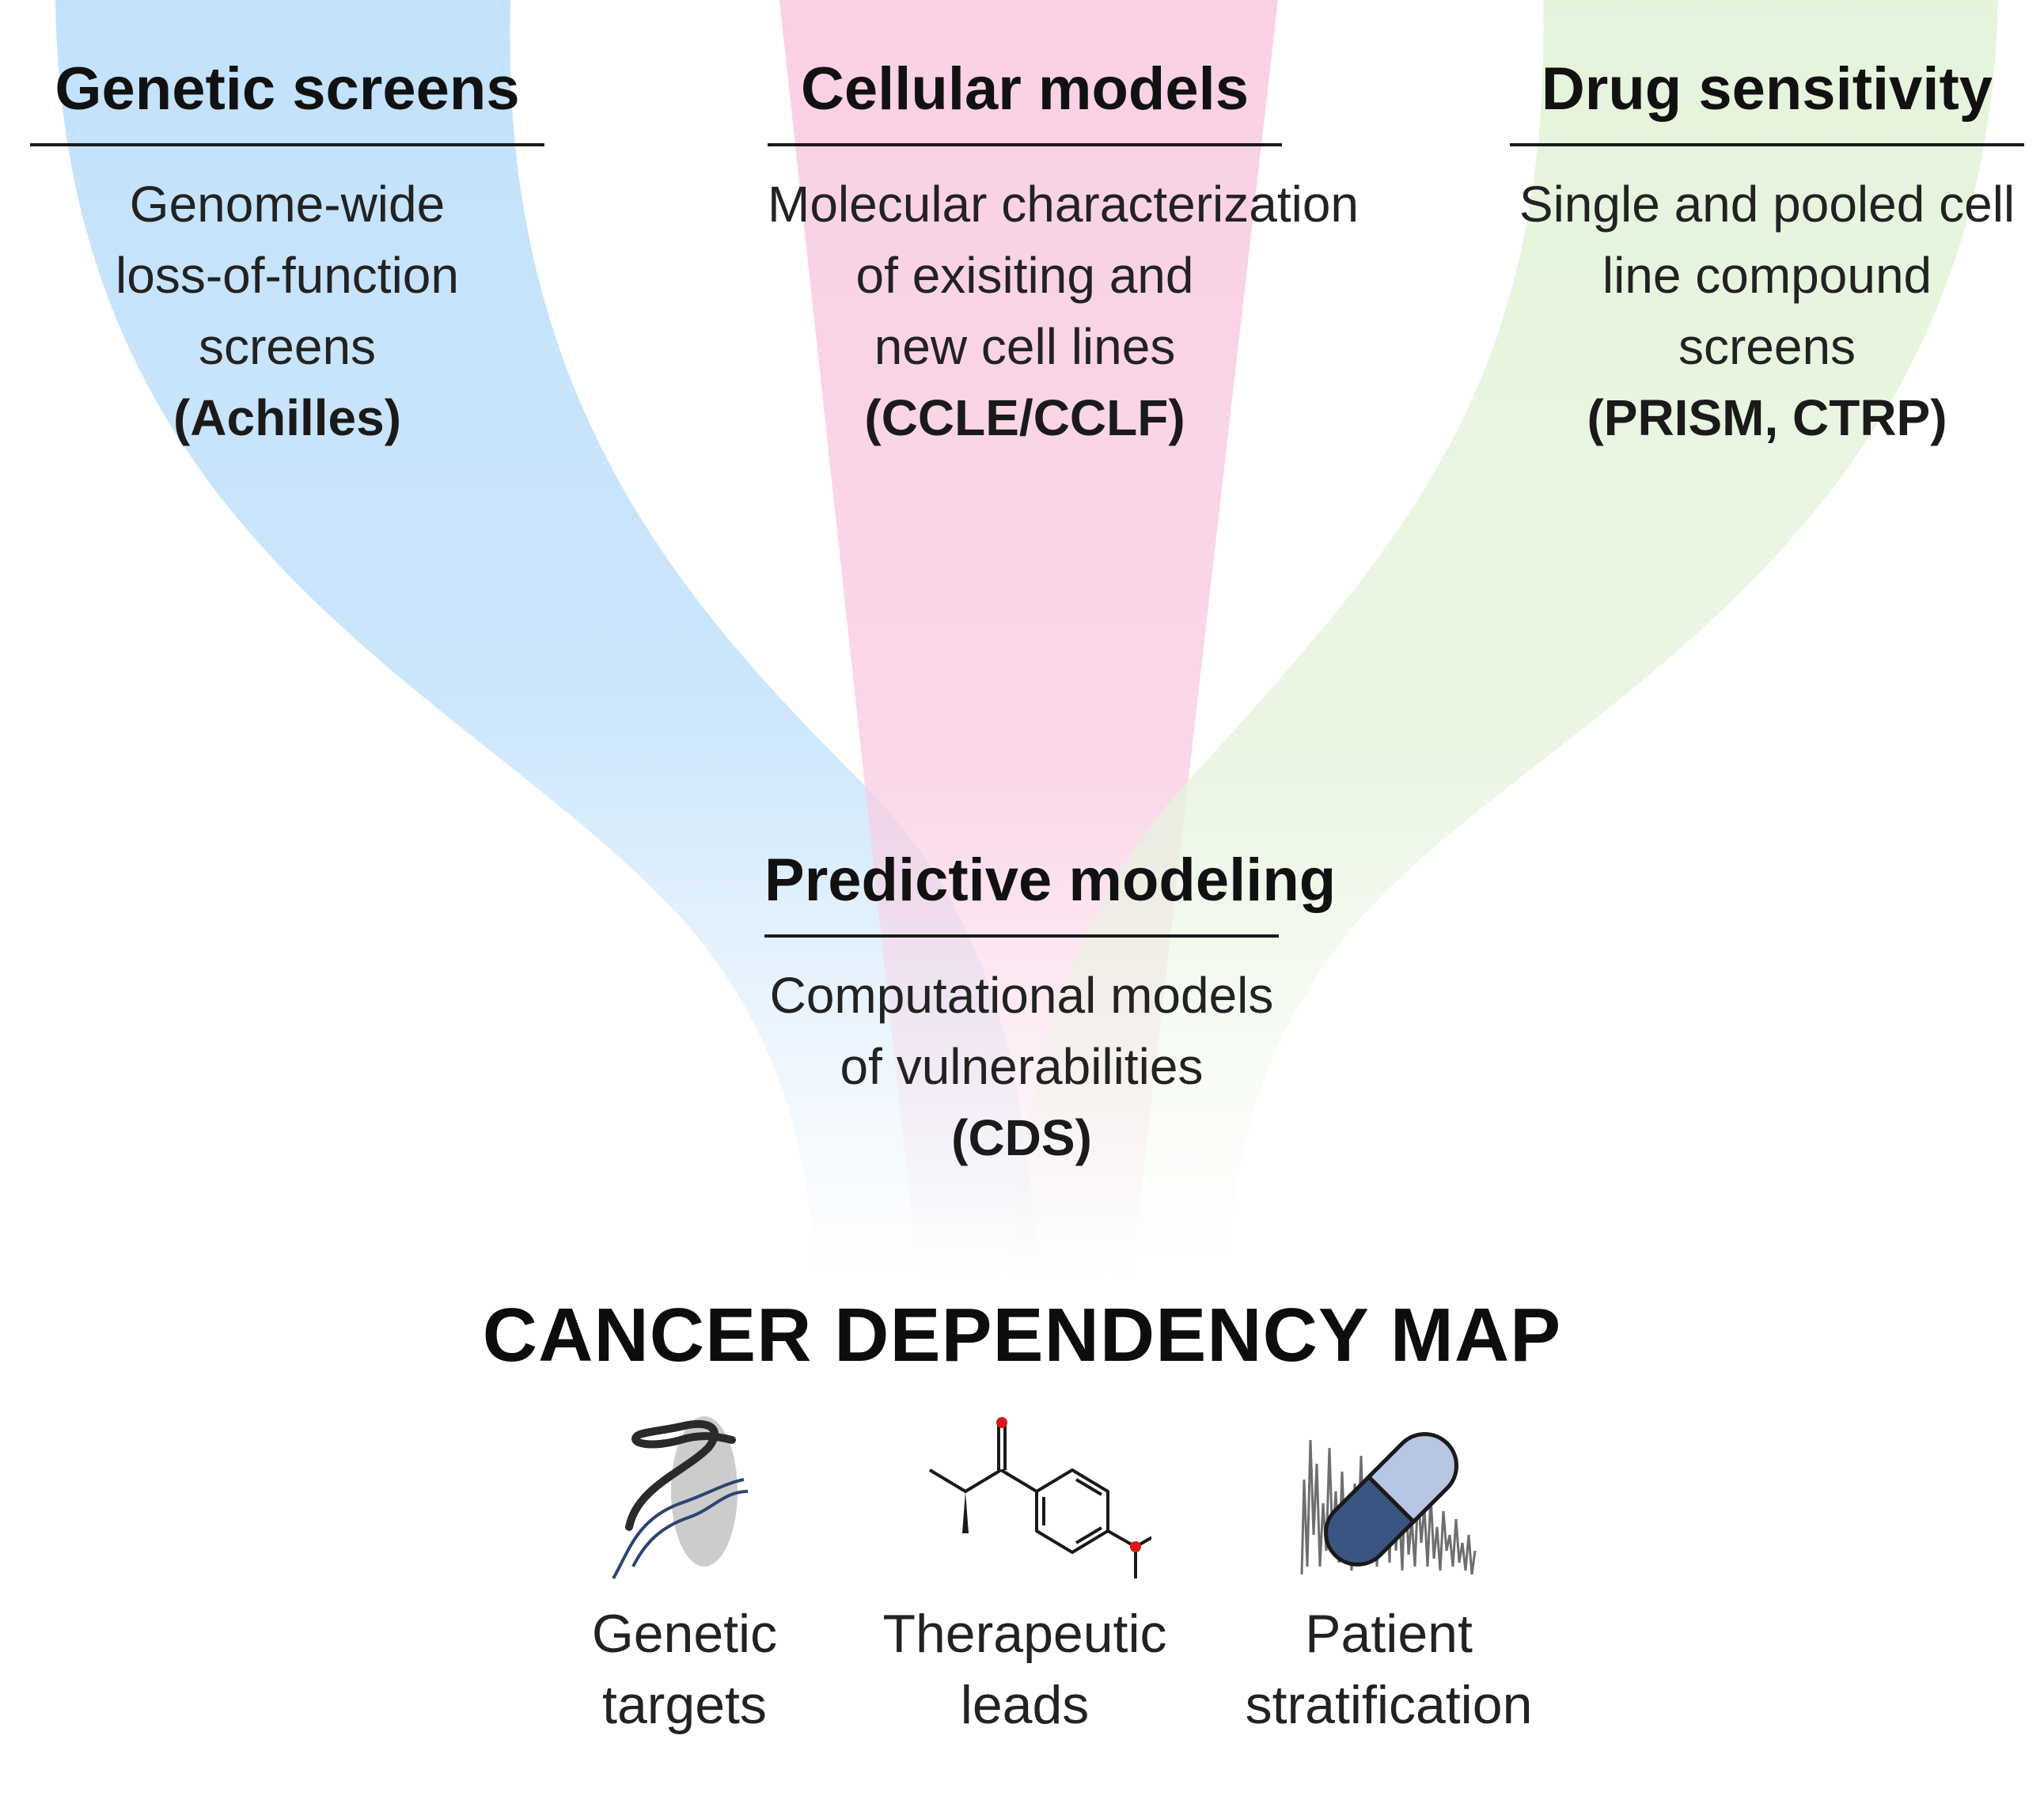 This screenshot has height=1815, width=2044. What do you see at coordinates (1024, 275) in the screenshot?
I see `description-line: of exisiting and` at bounding box center [1024, 275].